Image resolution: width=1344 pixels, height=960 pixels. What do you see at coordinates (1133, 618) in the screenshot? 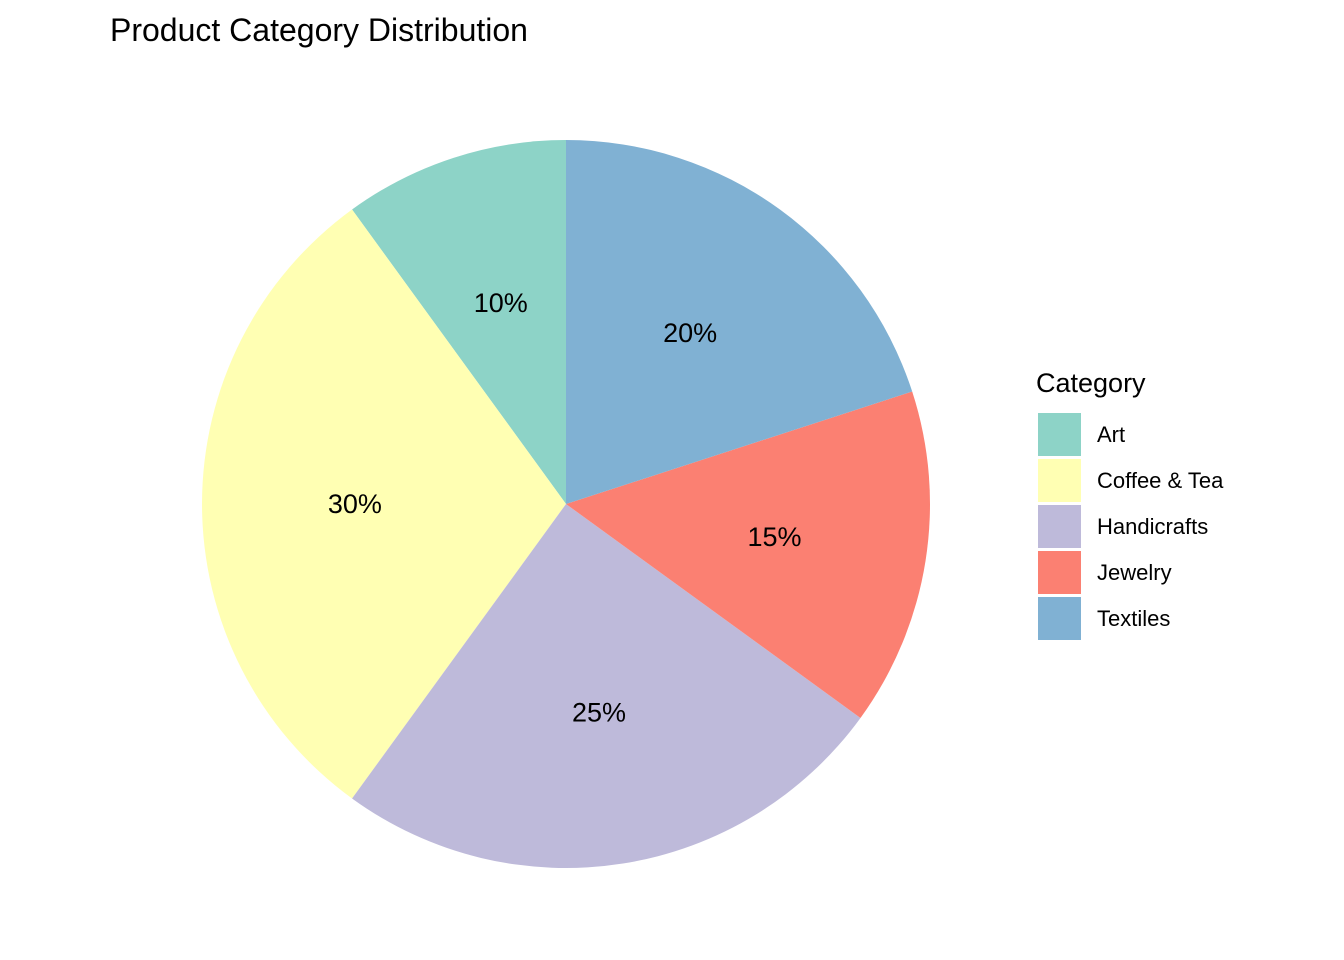
I see `legend-label-textiles: Textiles` at bounding box center [1133, 618].